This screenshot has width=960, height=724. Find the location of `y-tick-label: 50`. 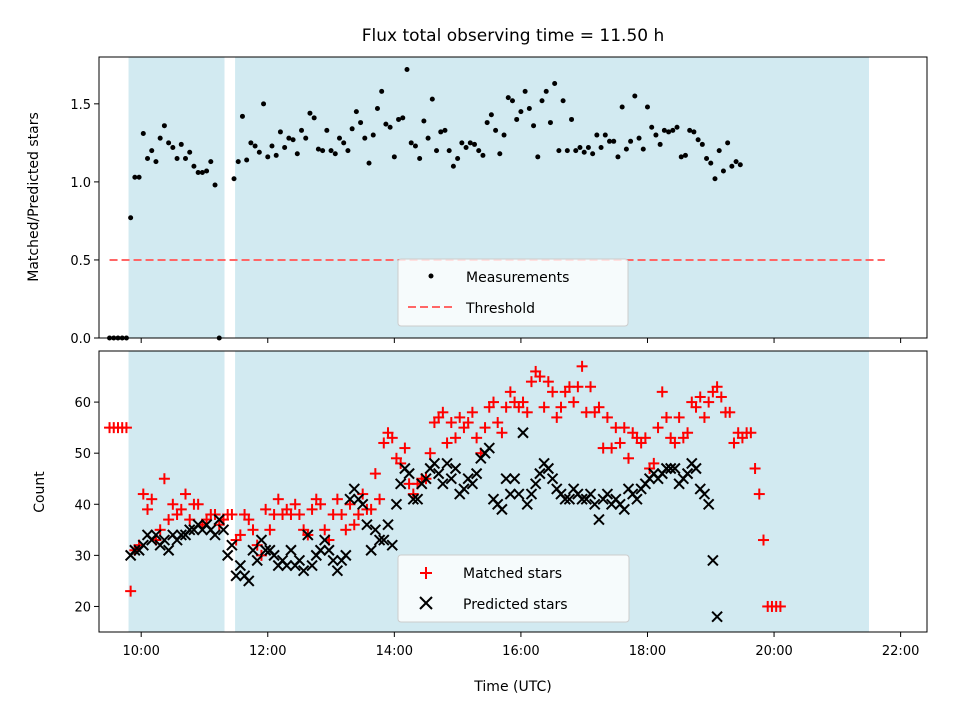

y-tick-label: 50 is located at coordinates (82, 454).